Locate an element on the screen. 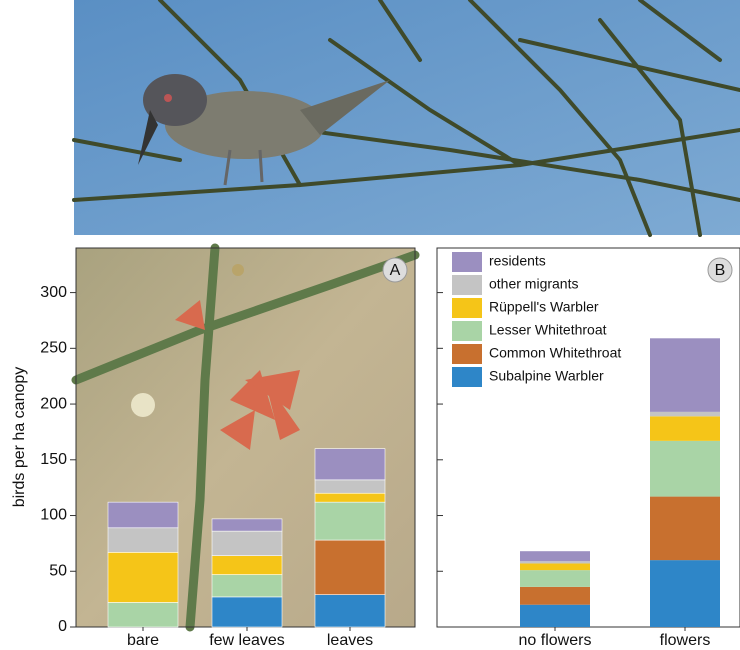 This screenshot has width=740, height=650. y-tick-label: 200 is located at coordinates (53, 403).